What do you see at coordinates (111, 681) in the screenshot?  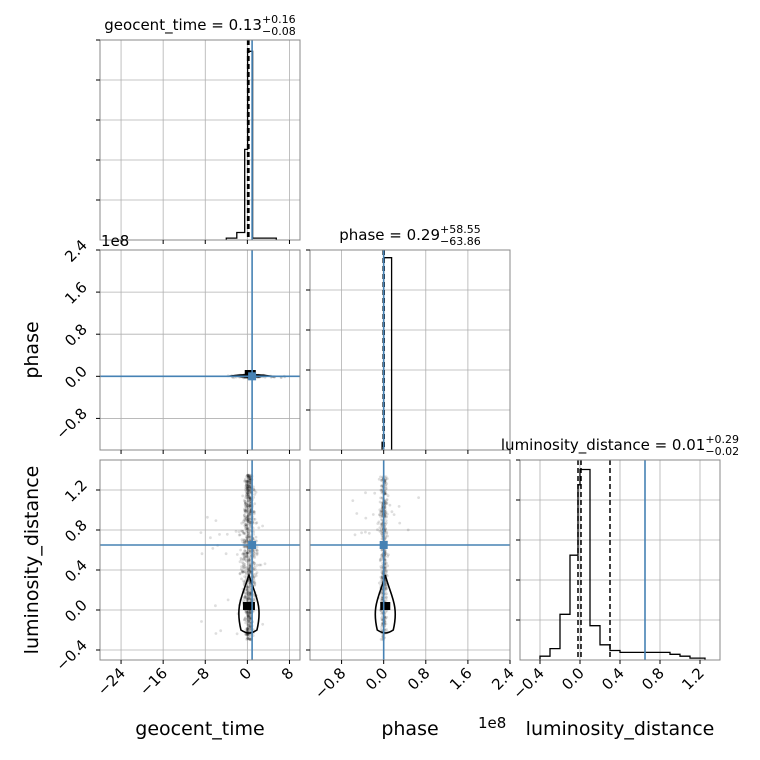 I see `x-tick-label-geocent_time: −24` at bounding box center [111, 681].